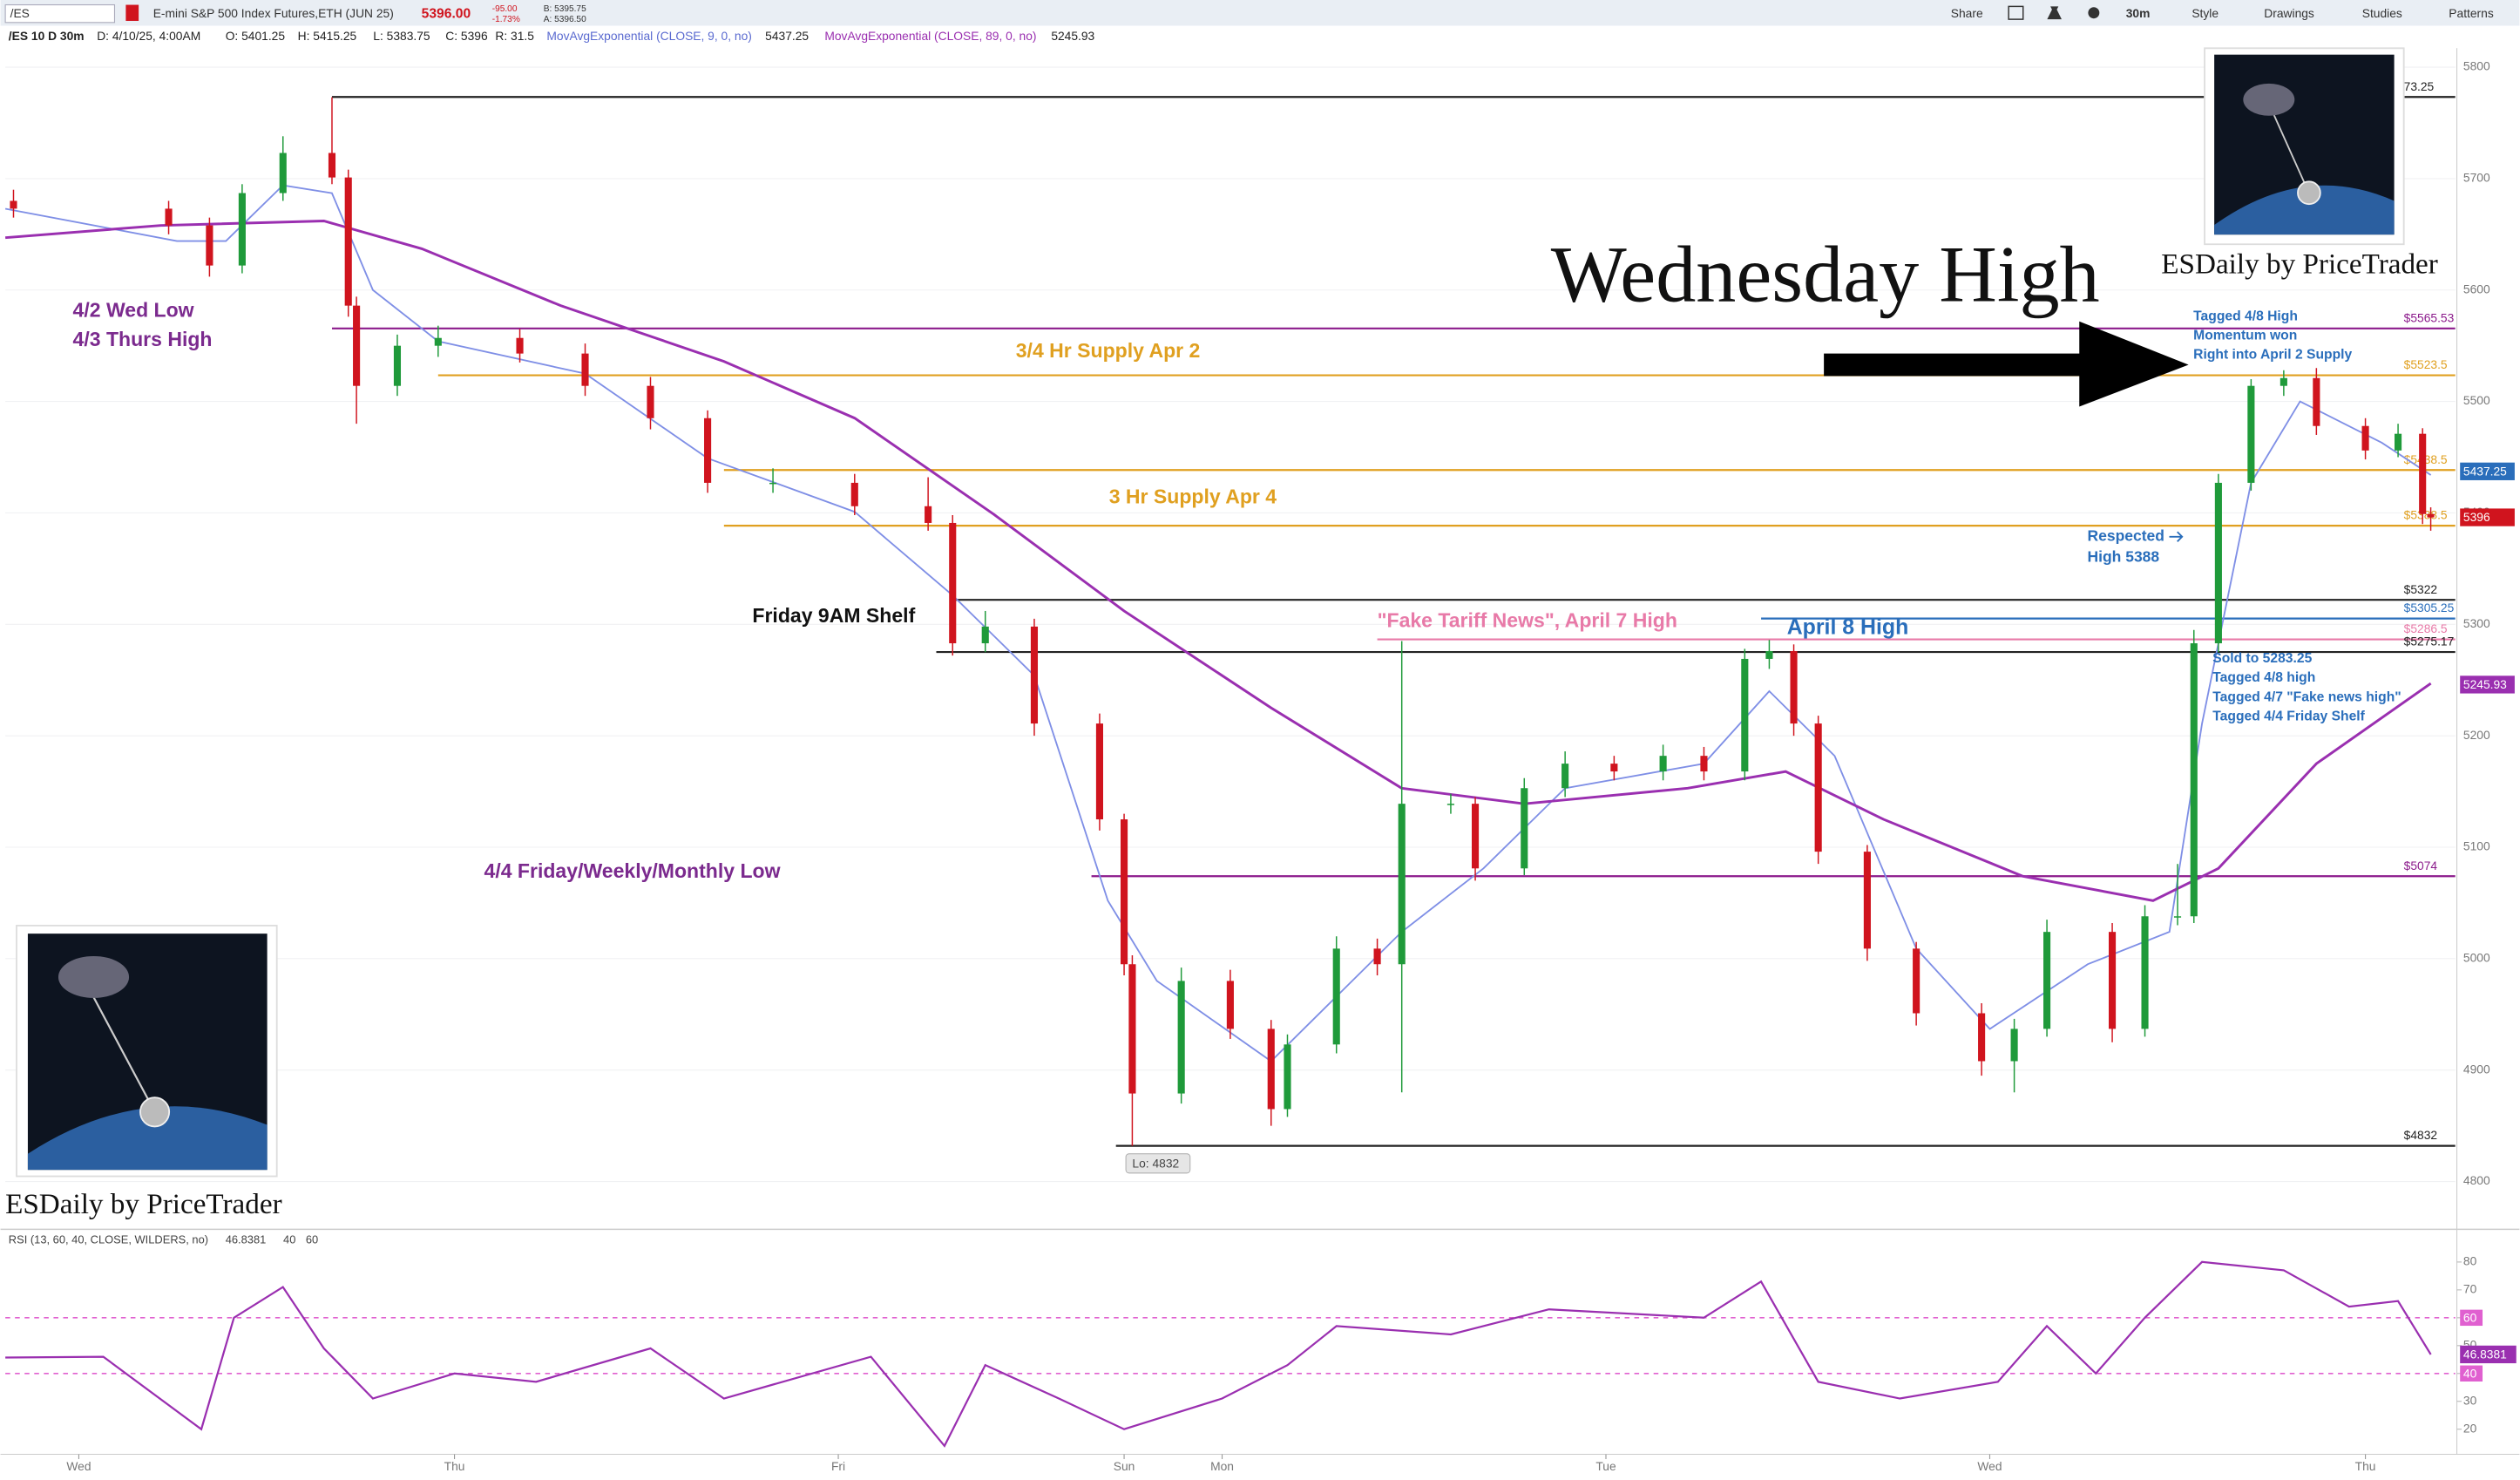 The image size is (2520, 1480). I want to click on toolbar-button: Patterns, so click(2471, 13).